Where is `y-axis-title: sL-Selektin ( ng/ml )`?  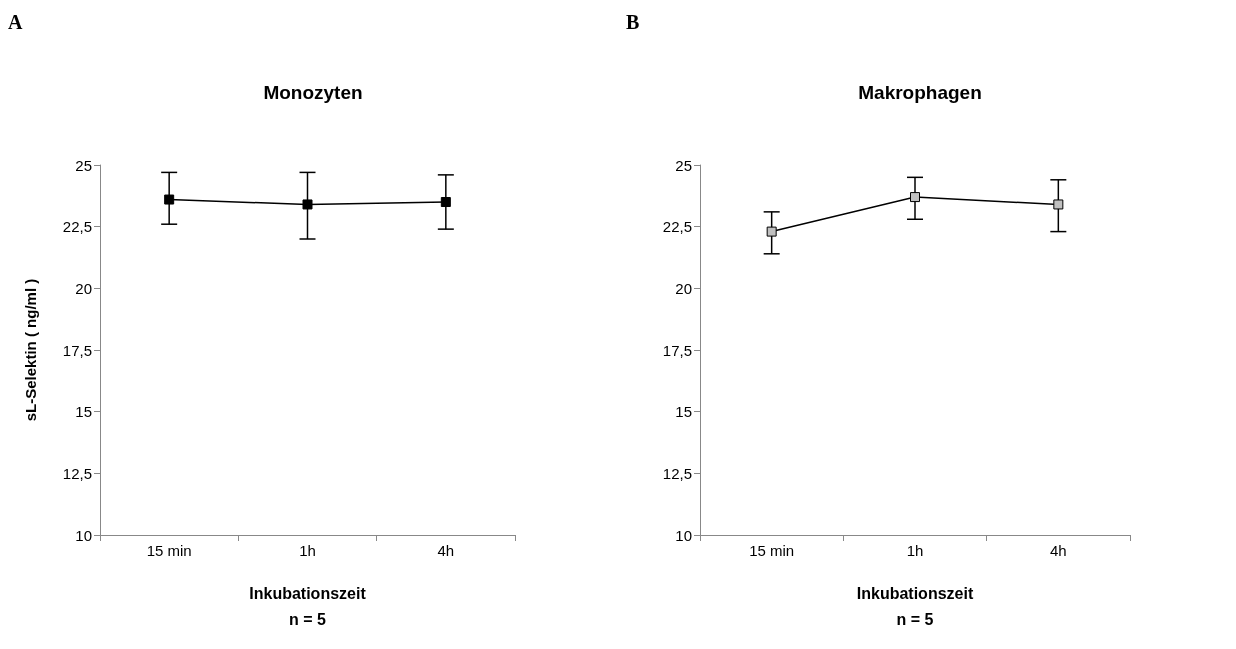 y-axis-title: sL-Selektin ( ng/ml ) is located at coordinates (30, 350).